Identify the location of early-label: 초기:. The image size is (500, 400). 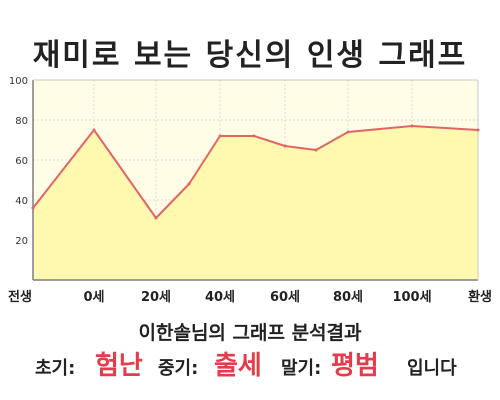
(55, 368).